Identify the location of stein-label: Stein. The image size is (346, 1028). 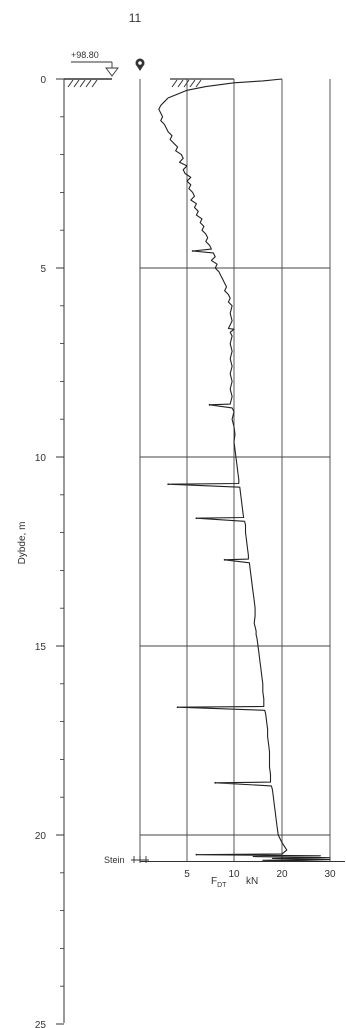
(114, 860).